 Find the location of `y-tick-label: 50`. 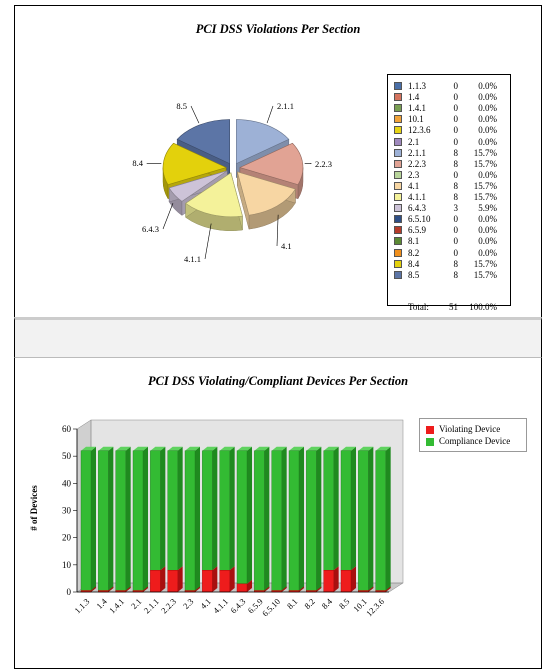

y-tick-label: 50 is located at coordinates (67, 456).